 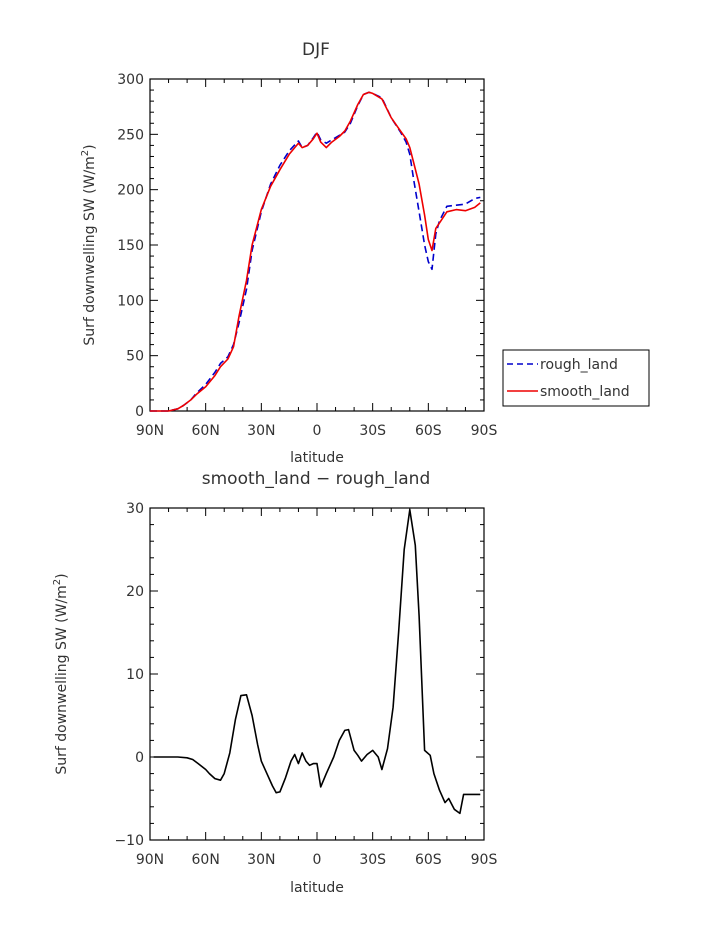 I want to click on top-y-tick-label: 250, so click(x=130, y=135).